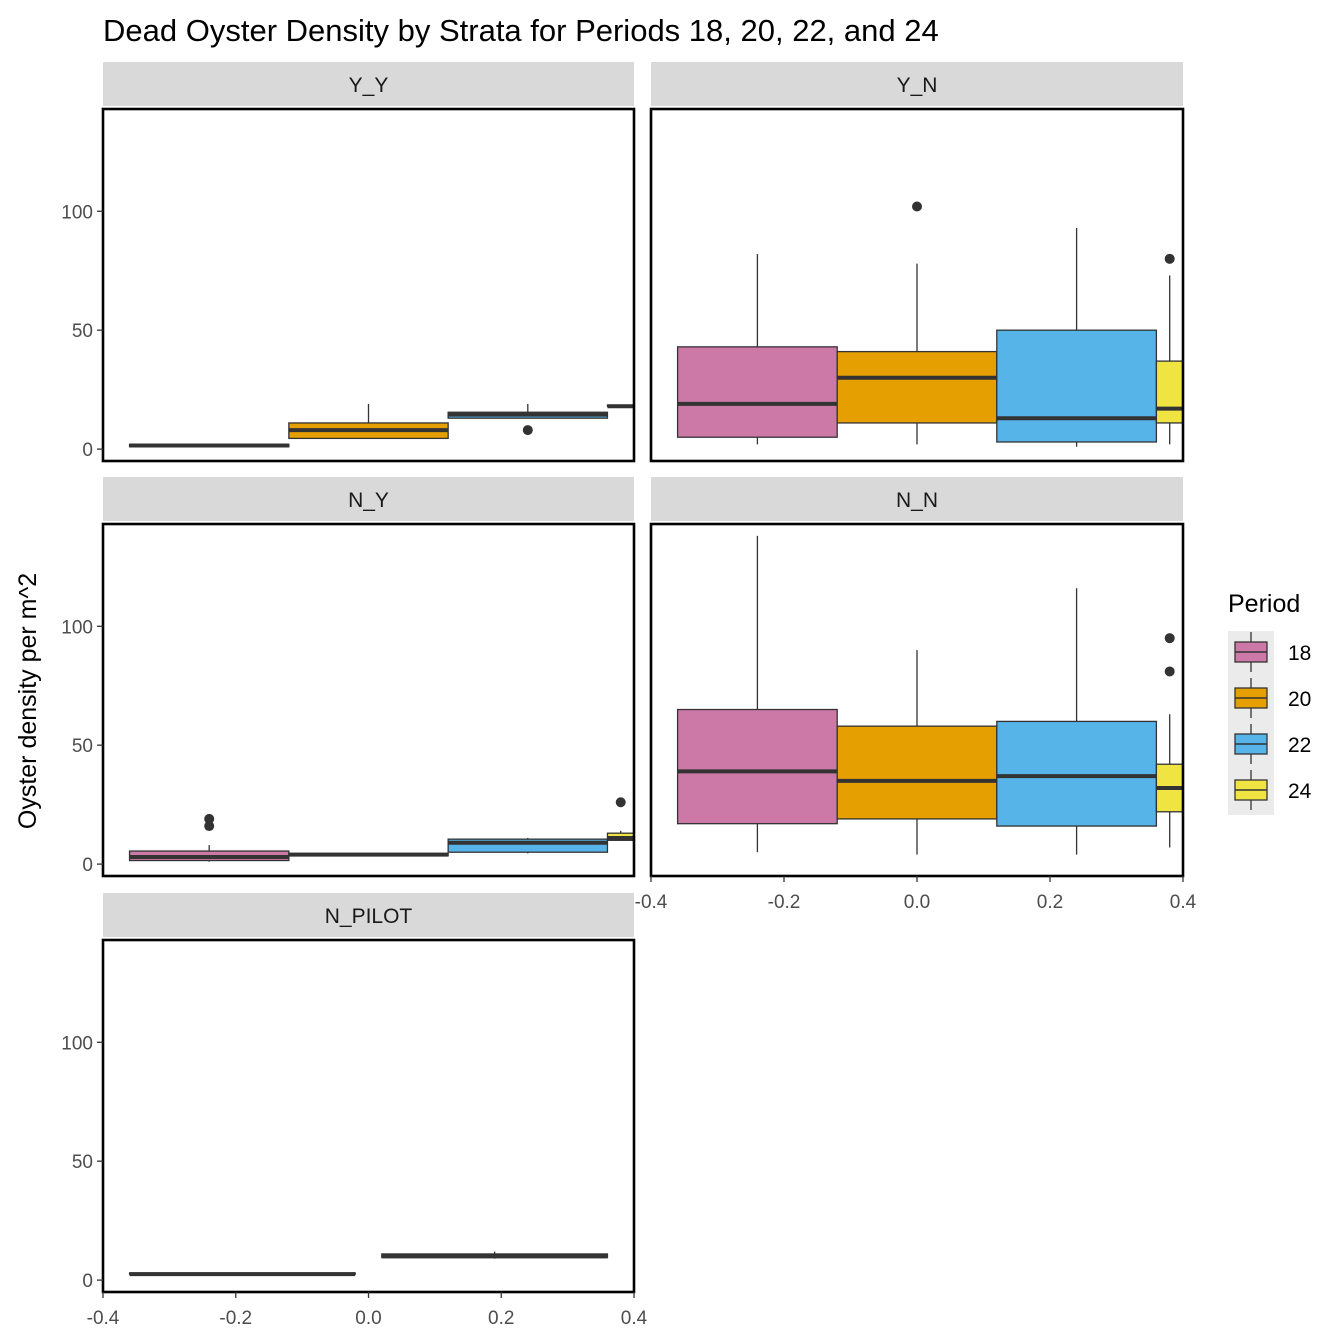 This screenshot has width=1344, height=1344. Describe the element at coordinates (1272, 652) in the screenshot. I see `legend-item-18: 18` at that location.